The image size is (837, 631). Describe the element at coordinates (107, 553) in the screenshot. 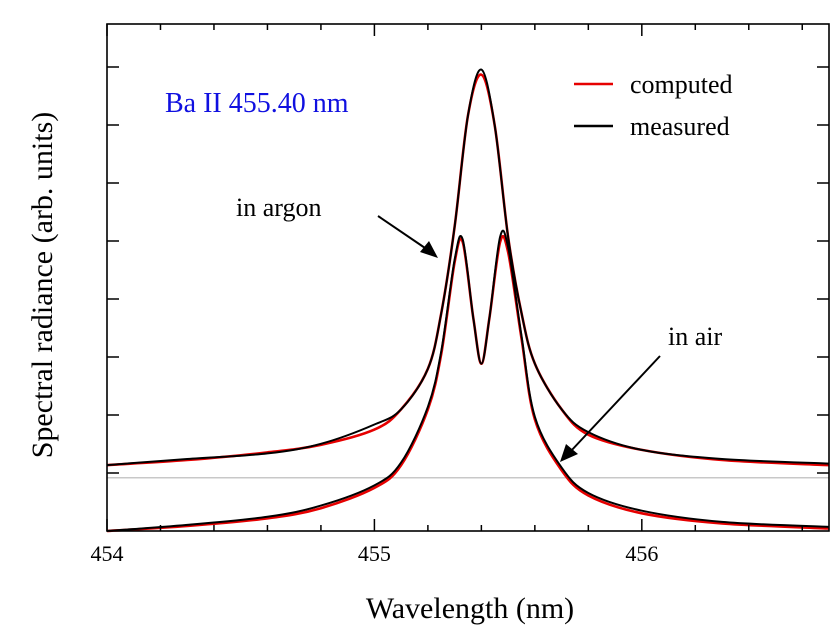

I see `x-tick-label-454: 454` at that location.